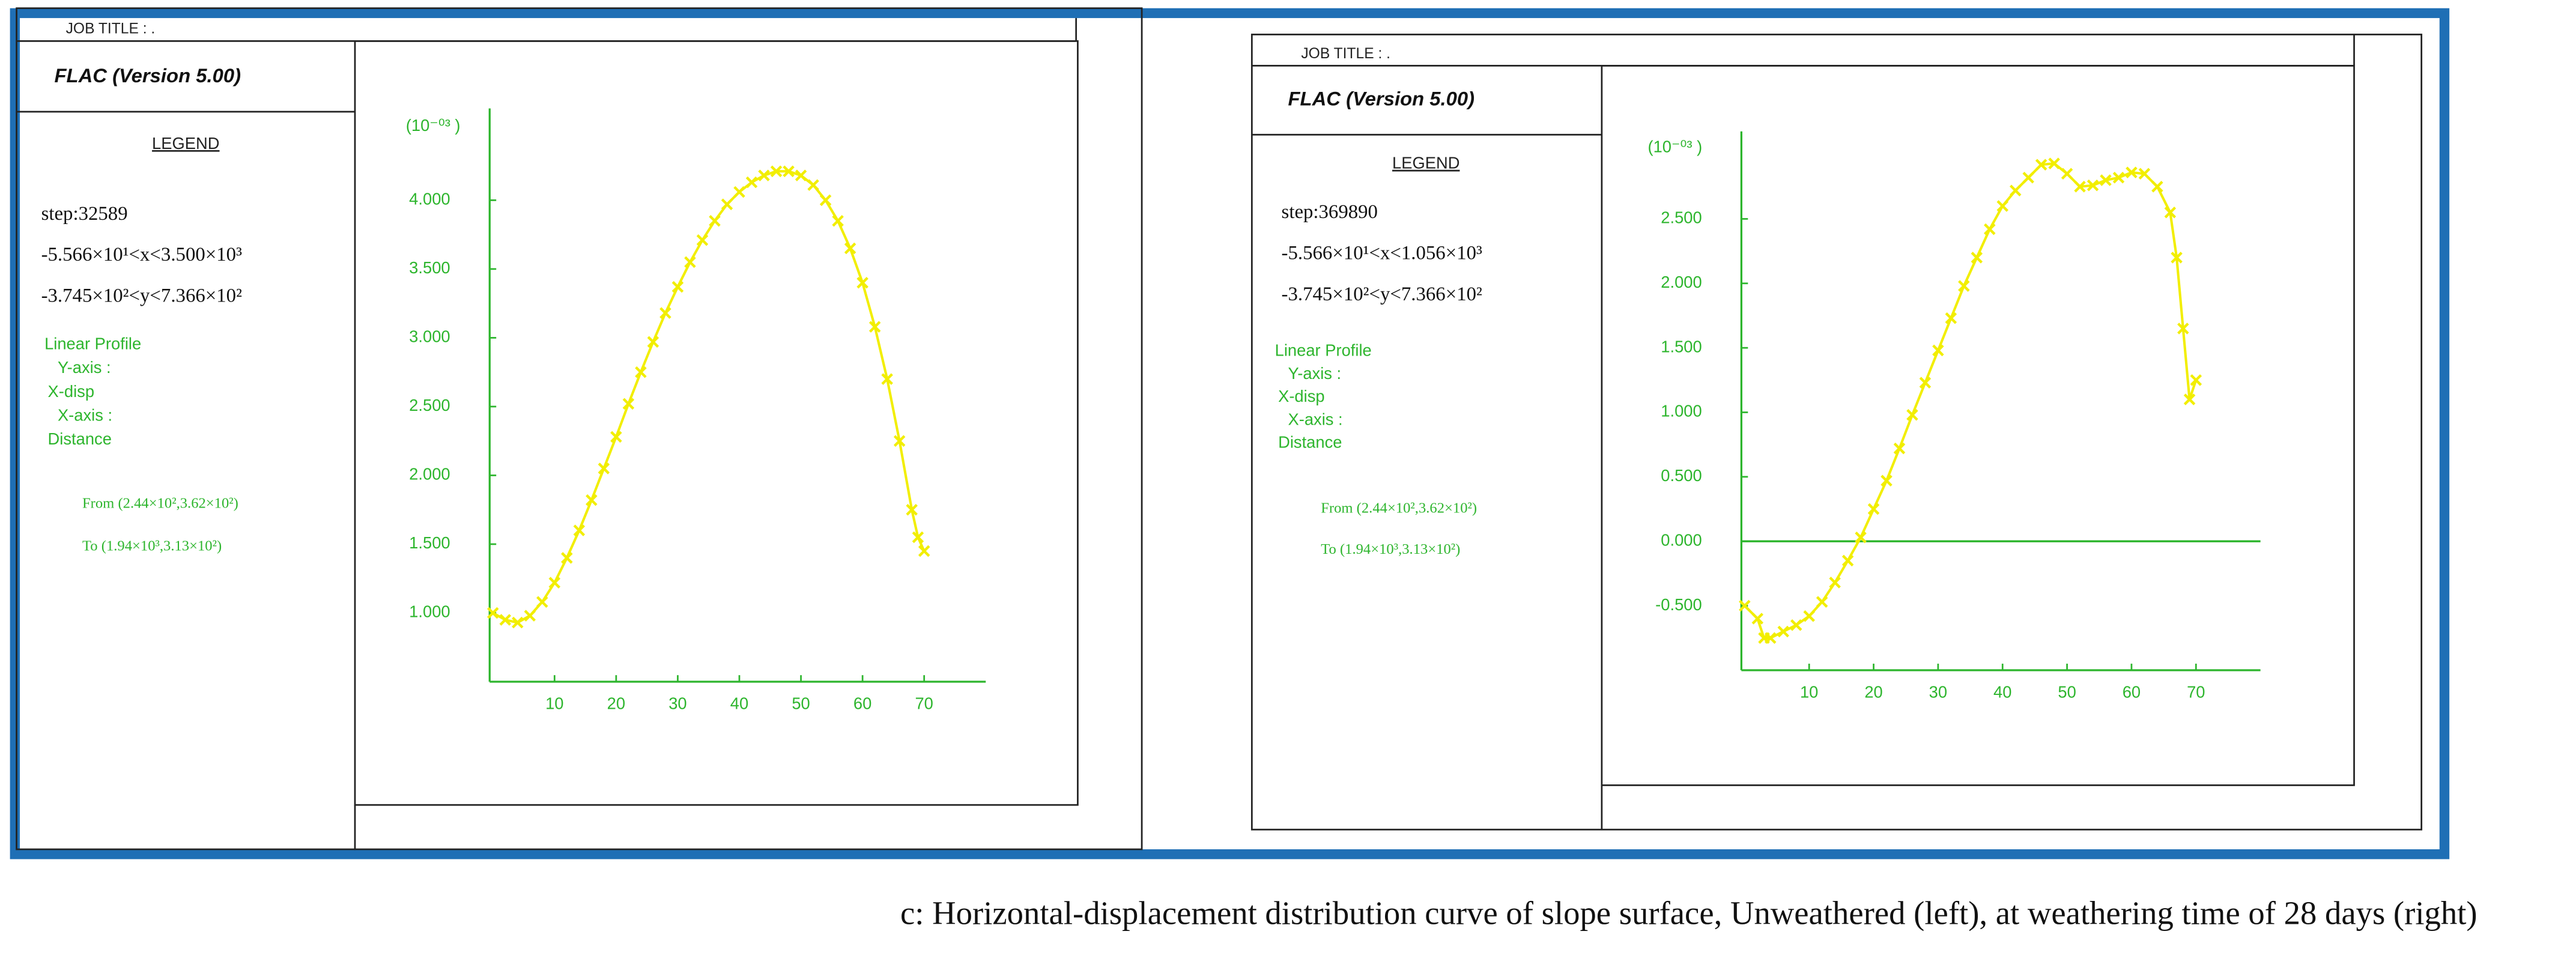 Image resolution: width=2576 pixels, height=961 pixels. I want to click on y-tick-label: 1.000, so click(429, 611).